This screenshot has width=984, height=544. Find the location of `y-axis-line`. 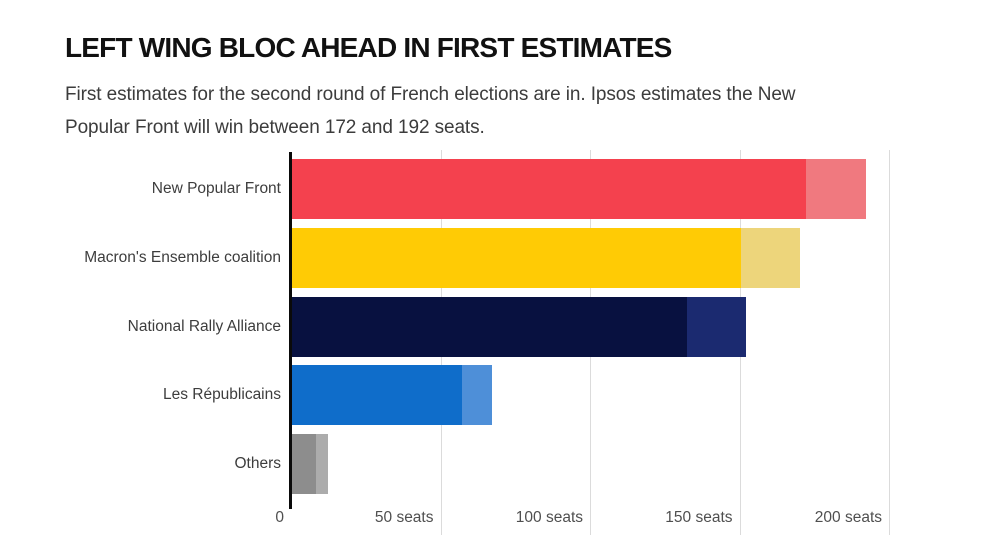

y-axis-line is located at coordinates (290, 330).